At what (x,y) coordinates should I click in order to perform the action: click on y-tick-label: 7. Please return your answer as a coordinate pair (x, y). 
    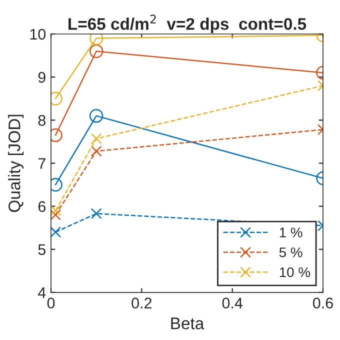
    Looking at the image, I should click on (42, 163).